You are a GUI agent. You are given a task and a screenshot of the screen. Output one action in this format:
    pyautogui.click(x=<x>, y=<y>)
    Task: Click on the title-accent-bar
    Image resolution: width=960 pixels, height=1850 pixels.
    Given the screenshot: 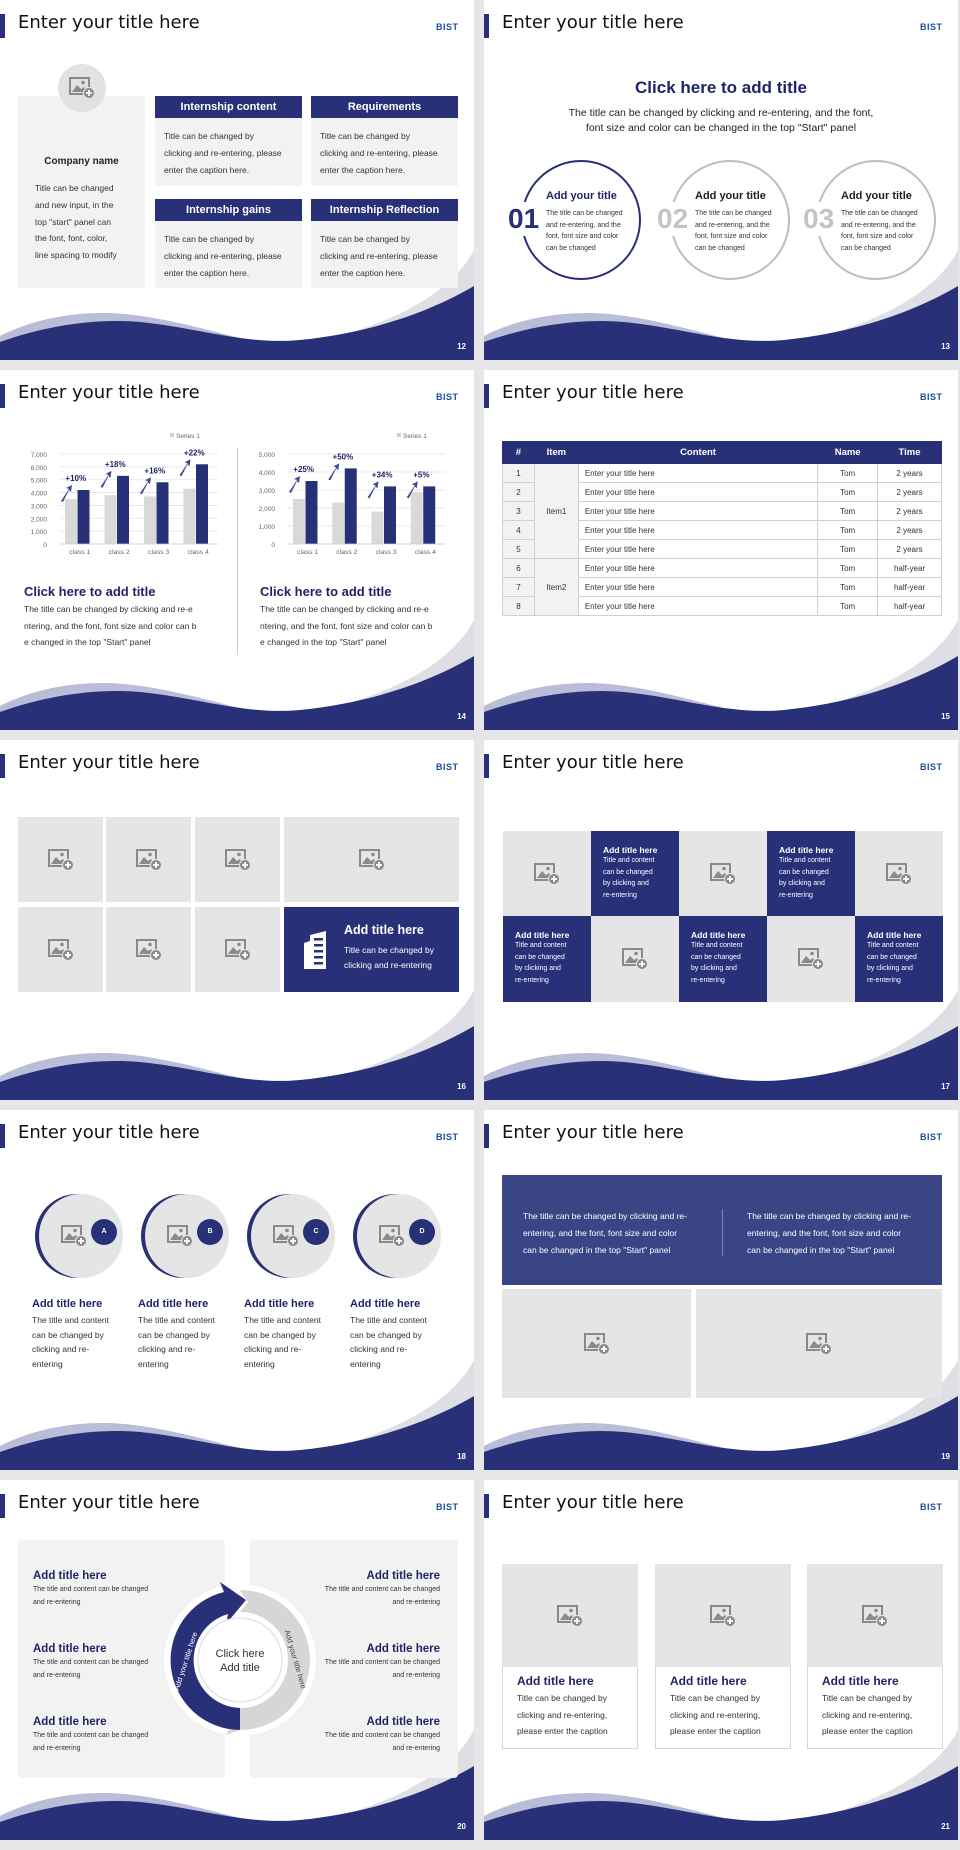 What is the action you would take?
    pyautogui.click(x=486, y=26)
    